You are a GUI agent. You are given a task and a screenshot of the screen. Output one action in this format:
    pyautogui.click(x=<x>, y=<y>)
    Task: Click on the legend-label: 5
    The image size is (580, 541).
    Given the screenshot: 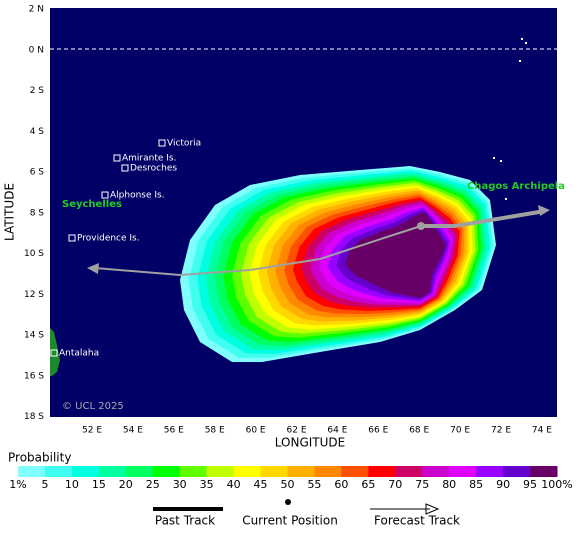 What is the action you would take?
    pyautogui.click(x=44, y=484)
    